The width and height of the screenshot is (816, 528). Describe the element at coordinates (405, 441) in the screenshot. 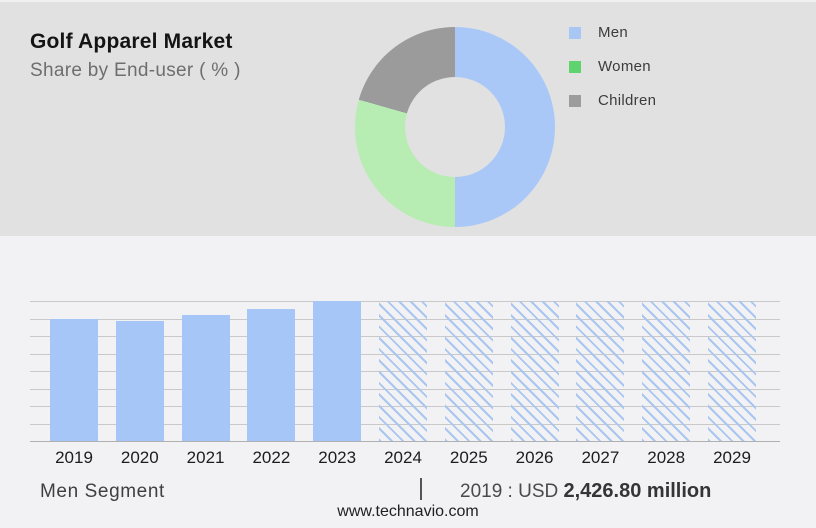

I see `x-axis-baseline` at that location.